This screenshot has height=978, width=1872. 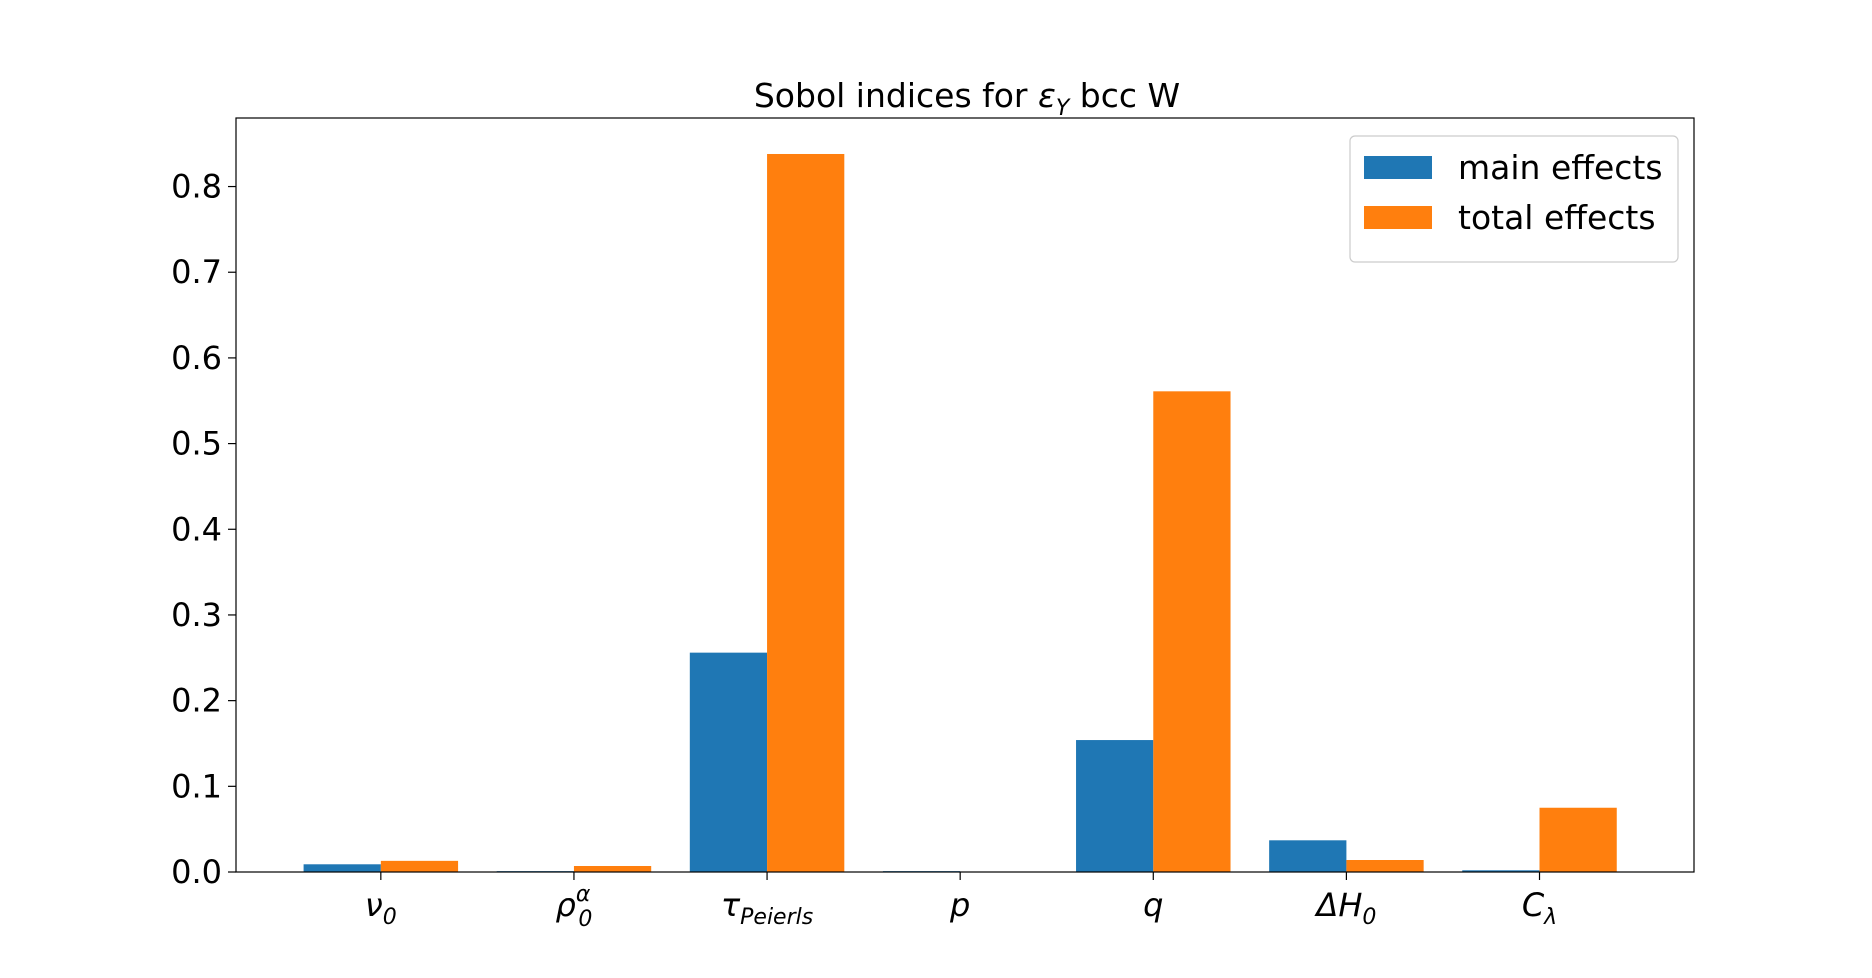 I want to click on x-tick-label-6: Cλ, so click(x=1539, y=908).